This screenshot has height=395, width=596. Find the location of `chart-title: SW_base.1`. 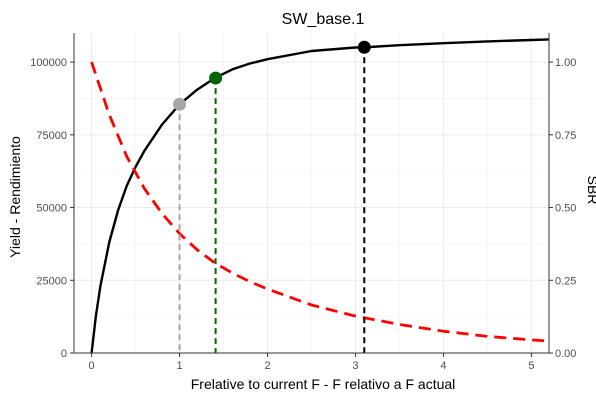

chart-title: SW_base.1 is located at coordinates (323, 19).